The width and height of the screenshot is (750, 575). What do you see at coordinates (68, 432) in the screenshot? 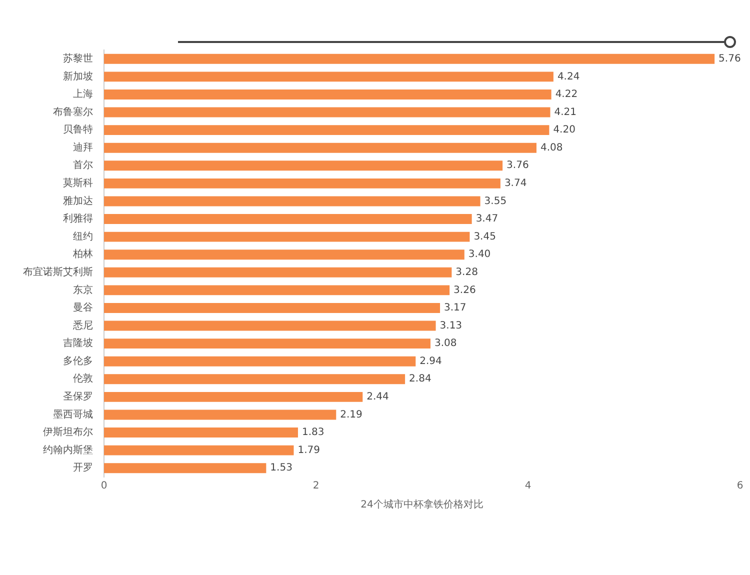
I see `y-tick-label: 伊斯坦布尔` at bounding box center [68, 432].